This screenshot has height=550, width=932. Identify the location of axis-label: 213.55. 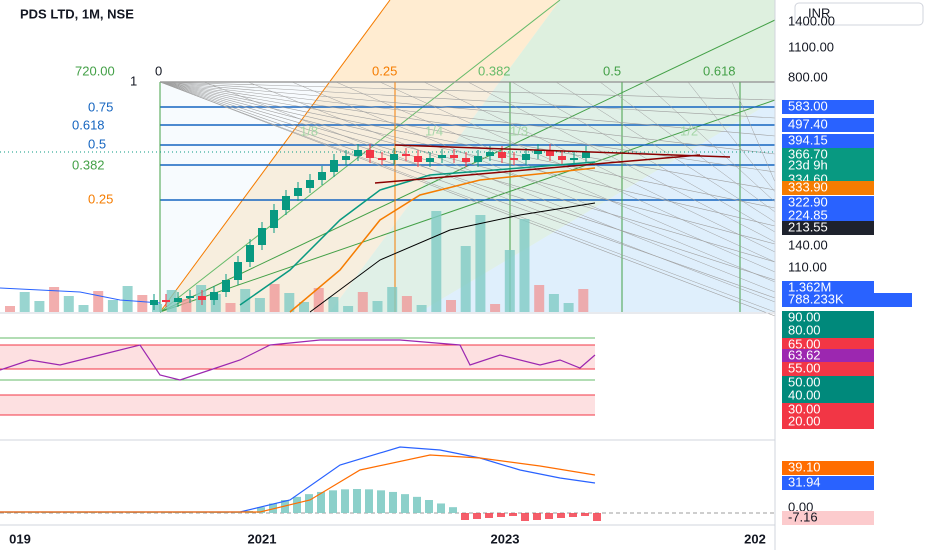
(808, 226).